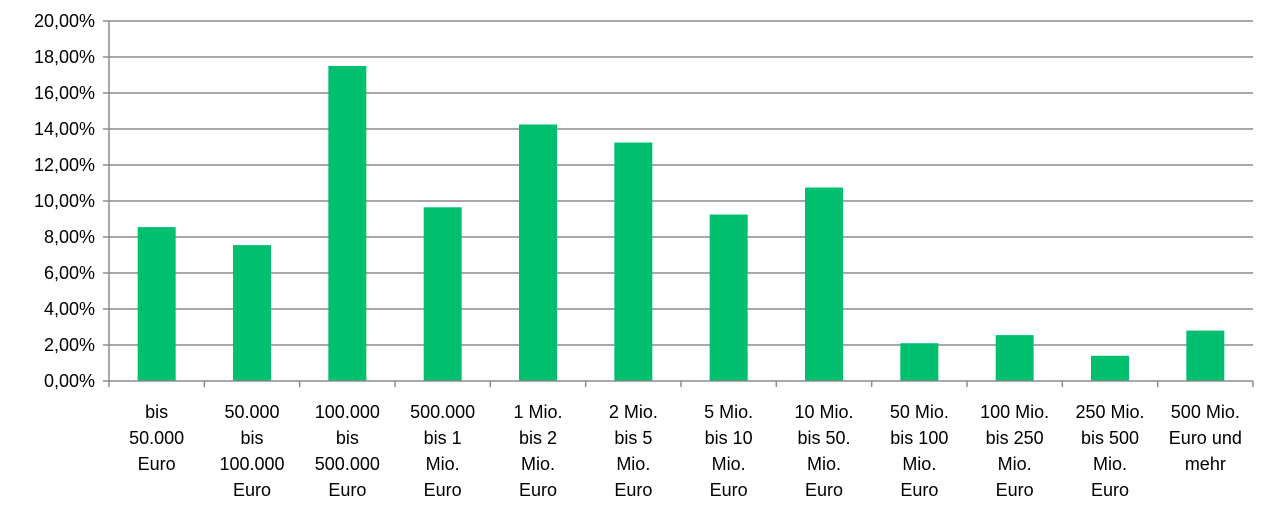 This screenshot has width=1264, height=516. What do you see at coordinates (1205, 412) in the screenshot?
I see `x-tick-label-line: 500 Mio.` at bounding box center [1205, 412].